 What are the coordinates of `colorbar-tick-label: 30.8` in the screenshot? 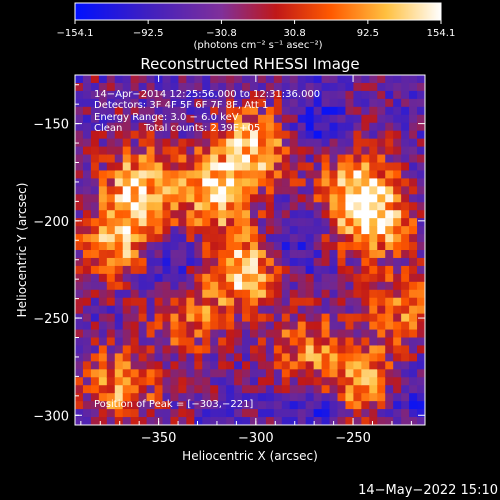 It's located at (294, 33).